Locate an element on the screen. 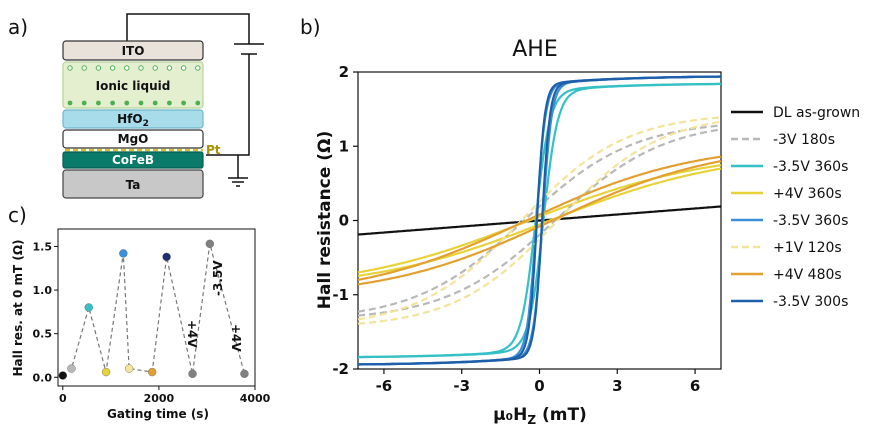 The width and height of the screenshot is (875, 427). ionic-dots-bottom is located at coordinates (134, 103).